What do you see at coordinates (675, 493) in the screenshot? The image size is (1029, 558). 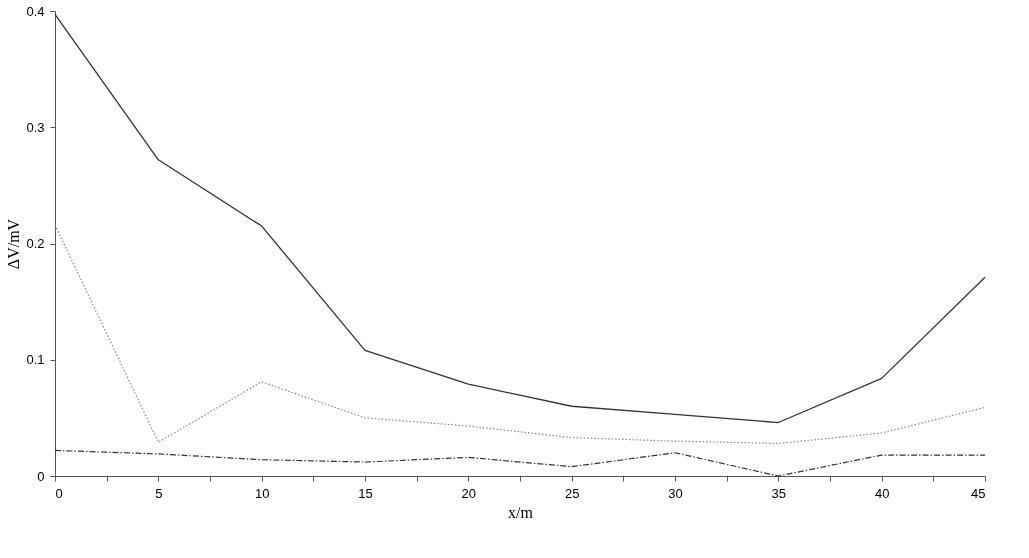 I see `x-tick-label: 30` at bounding box center [675, 493].